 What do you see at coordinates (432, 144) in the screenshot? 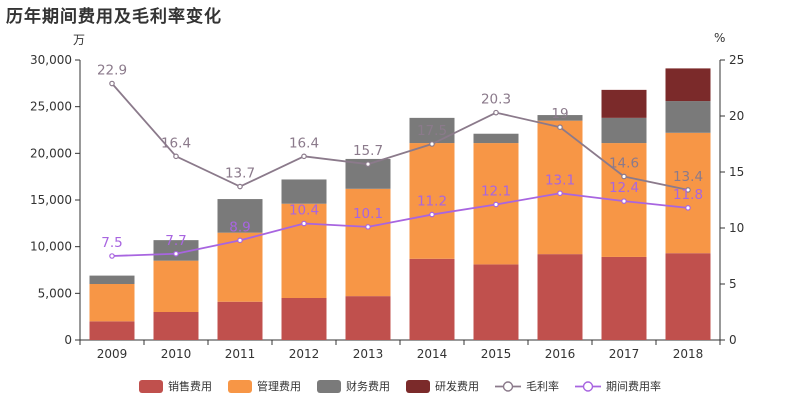
I see `point-毛利率-2014` at bounding box center [432, 144].